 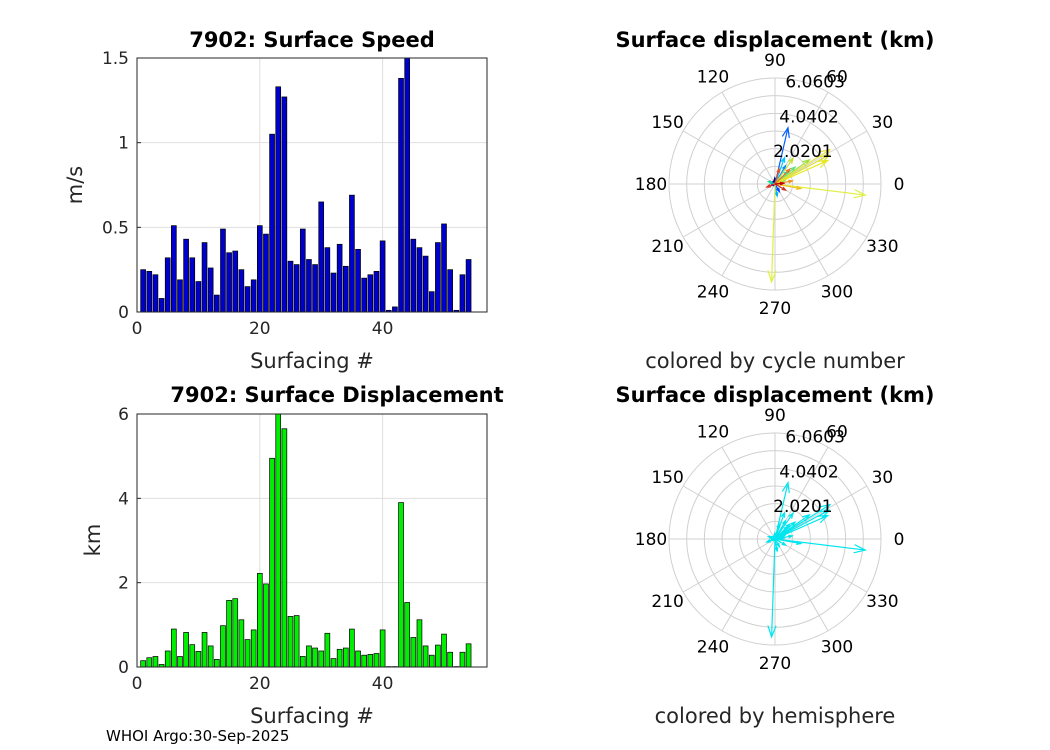 What do you see at coordinates (808, 472) in the screenshot?
I see `polar-hemisphere-radial-label: 4.0402` at bounding box center [808, 472].